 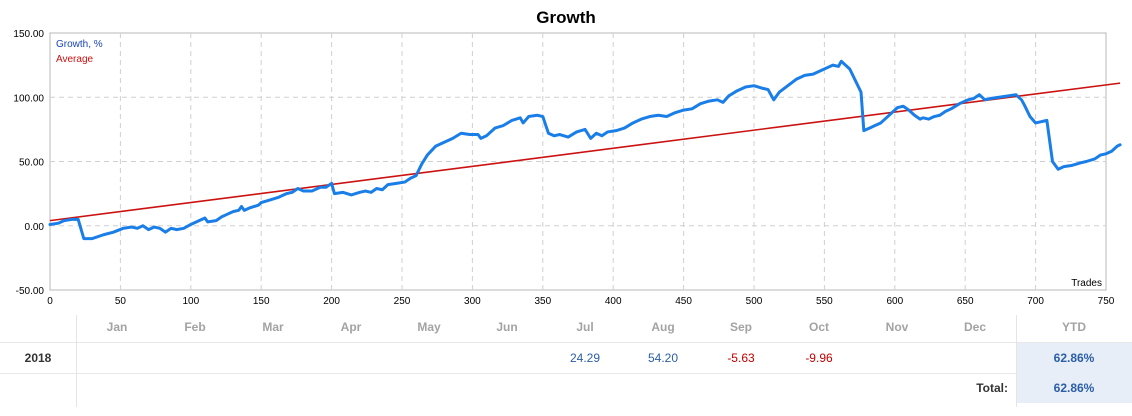 What do you see at coordinates (613, 301) in the screenshot?
I see `x-tick-label: 400` at bounding box center [613, 301].